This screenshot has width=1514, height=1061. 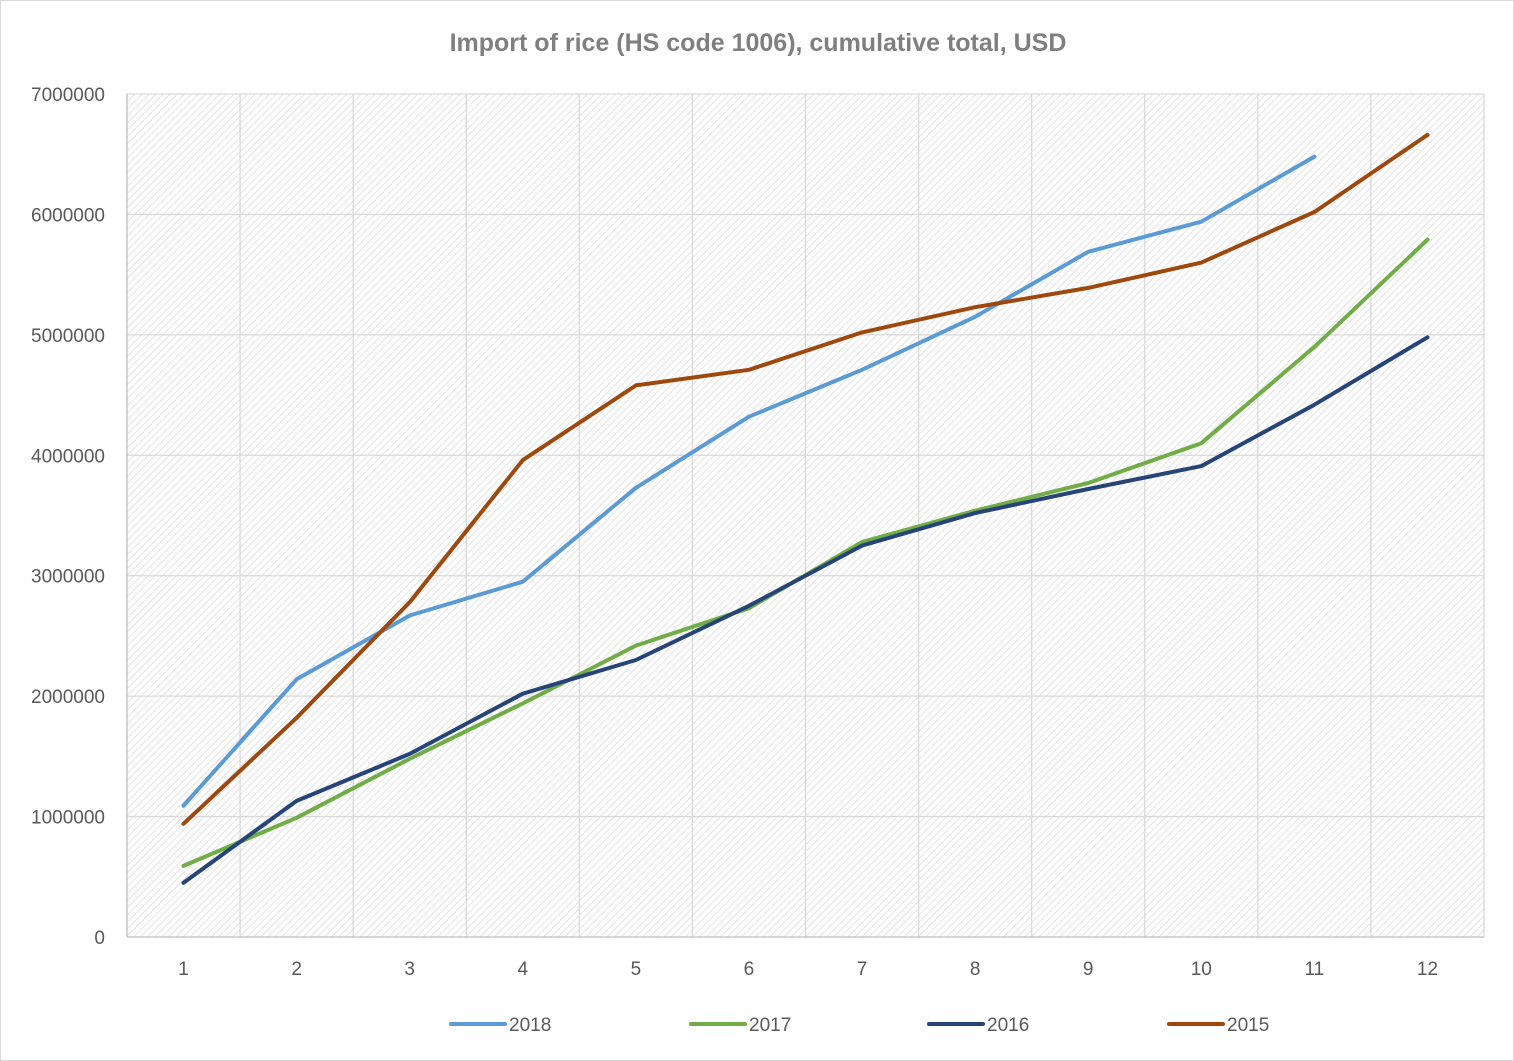 What do you see at coordinates (68, 577) in the screenshot?
I see `y-tick-label: 3000000` at bounding box center [68, 577].